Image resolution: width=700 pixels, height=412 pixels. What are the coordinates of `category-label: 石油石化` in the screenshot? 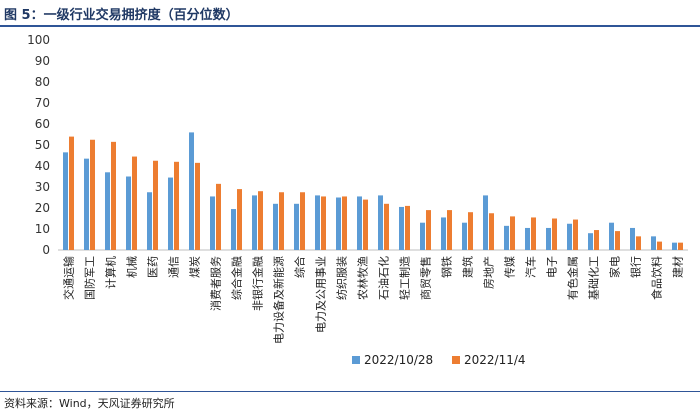 It's located at (384, 278).